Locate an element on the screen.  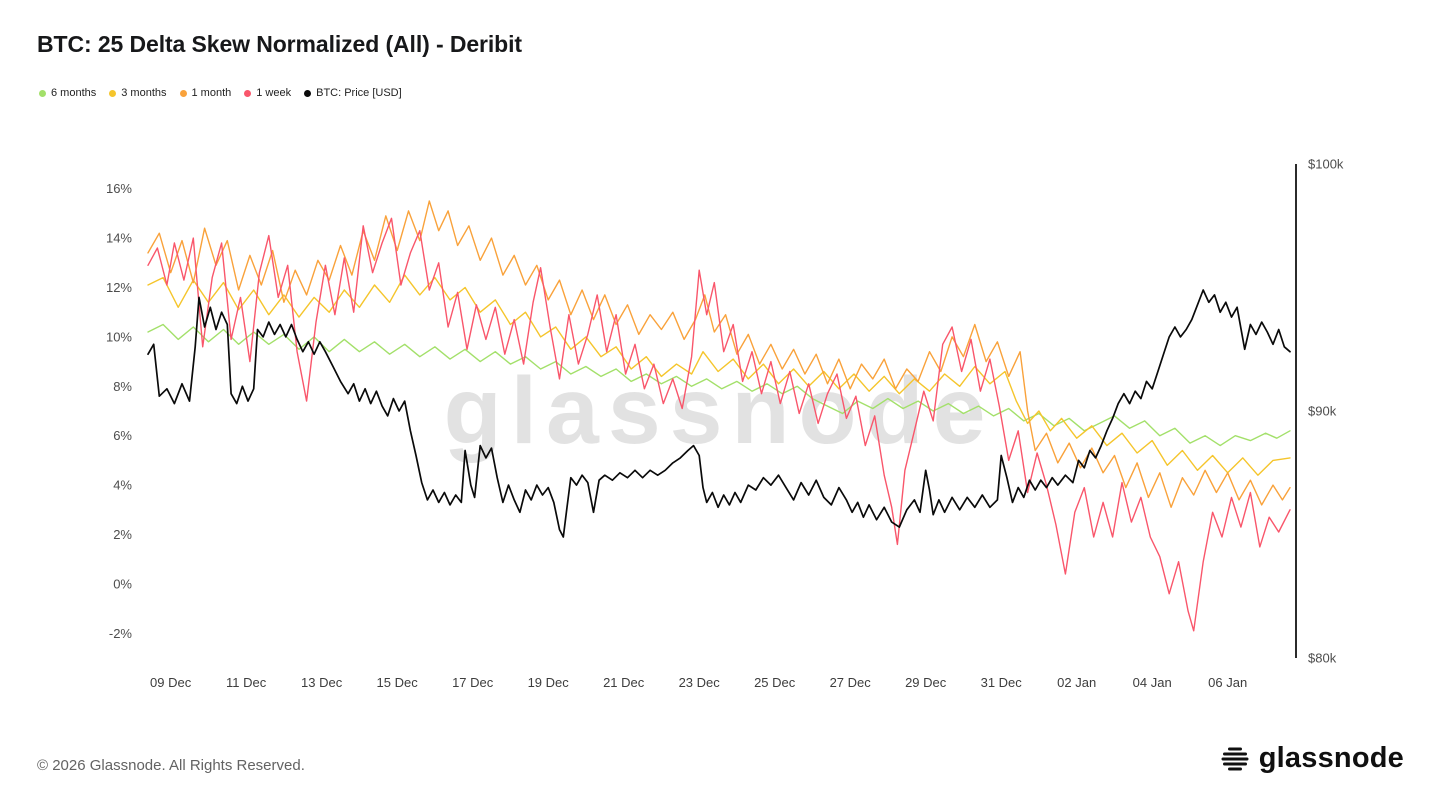
x-axis-tick-label: 04 Jan is located at coordinates (1152, 682).